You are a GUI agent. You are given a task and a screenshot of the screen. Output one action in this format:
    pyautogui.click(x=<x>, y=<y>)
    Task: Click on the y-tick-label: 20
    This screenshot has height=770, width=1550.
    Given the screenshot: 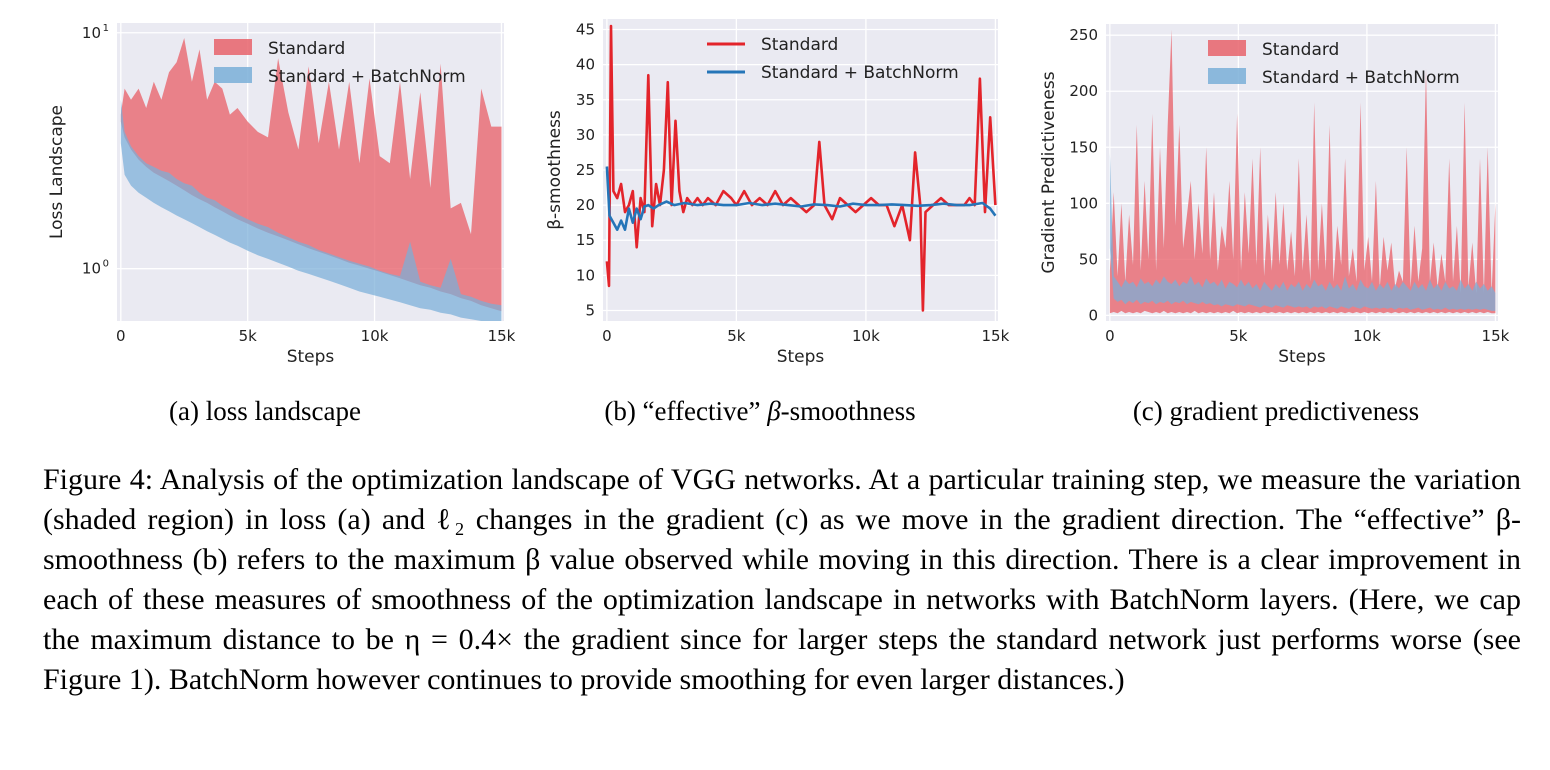 What is the action you would take?
    pyautogui.click(x=585, y=205)
    